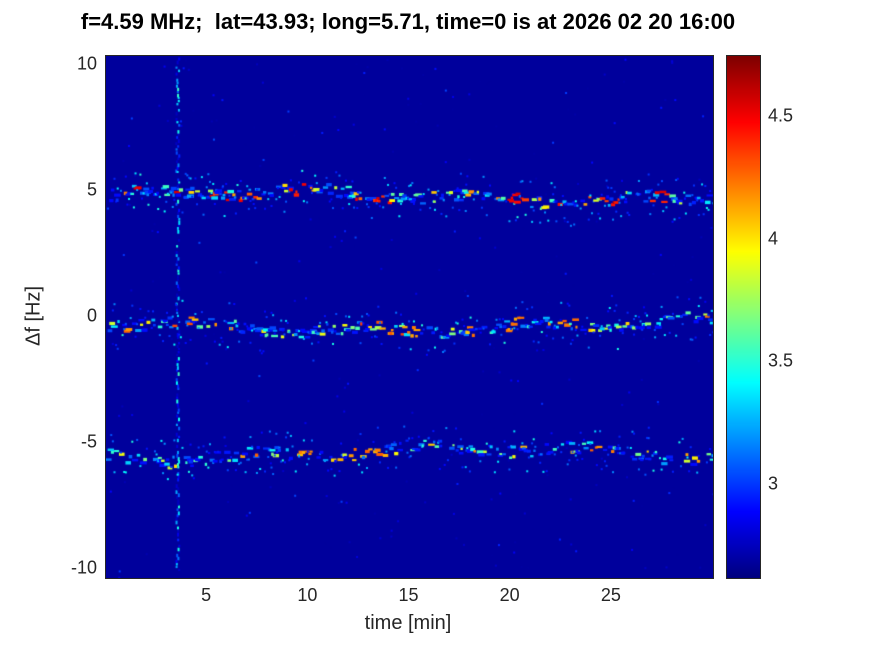  I want to click on y-tick-label: 10, so click(86, 63).